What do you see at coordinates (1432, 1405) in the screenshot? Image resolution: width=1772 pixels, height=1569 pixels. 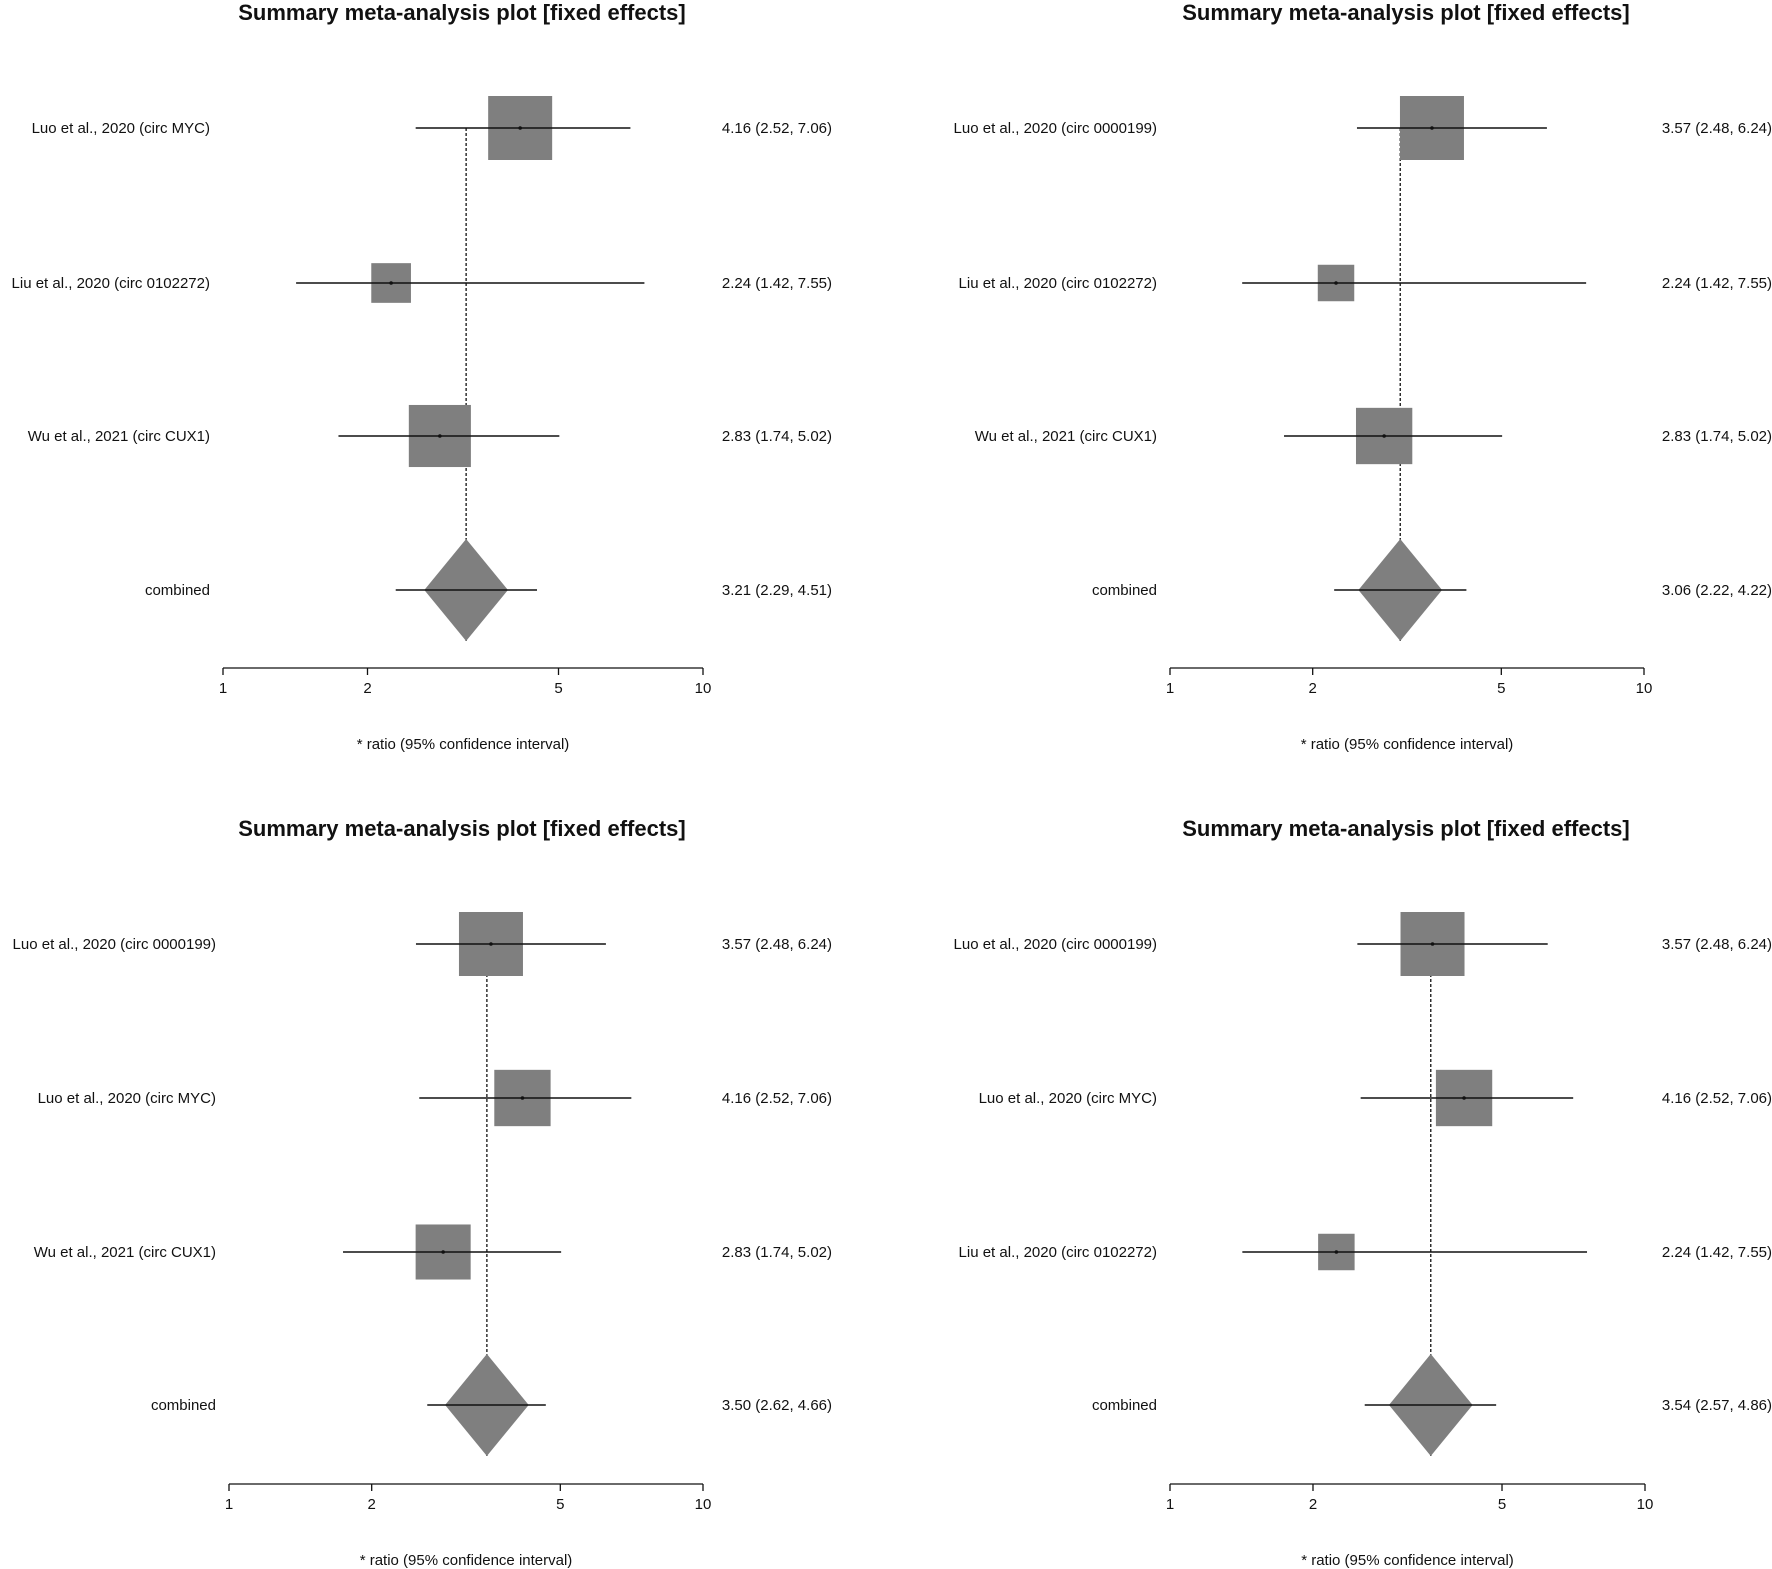 I see `combined-row: combined 3.54 (2.57, 4.86)` at bounding box center [1432, 1405].